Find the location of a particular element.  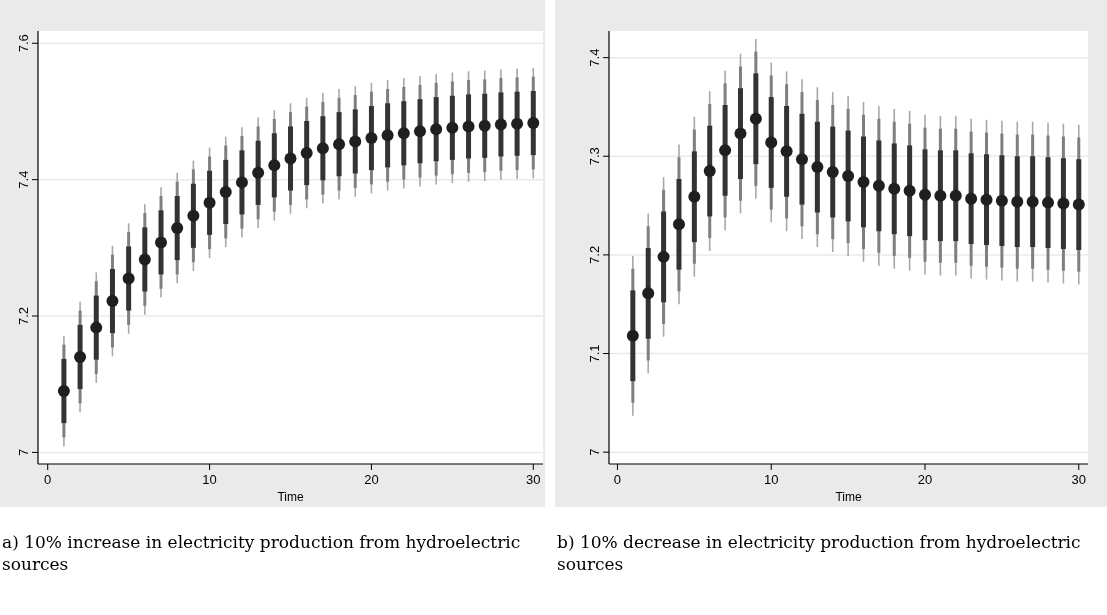

text: a) 10% increase in electricity production from hydroelectric sources is located at coordinates (261, 553).